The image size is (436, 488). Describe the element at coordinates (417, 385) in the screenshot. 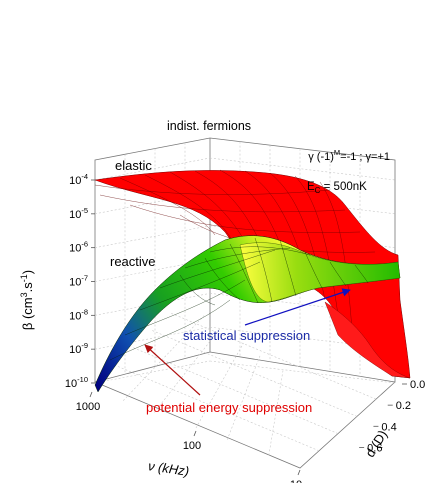

I see `y-tick-label: 0.0` at that location.